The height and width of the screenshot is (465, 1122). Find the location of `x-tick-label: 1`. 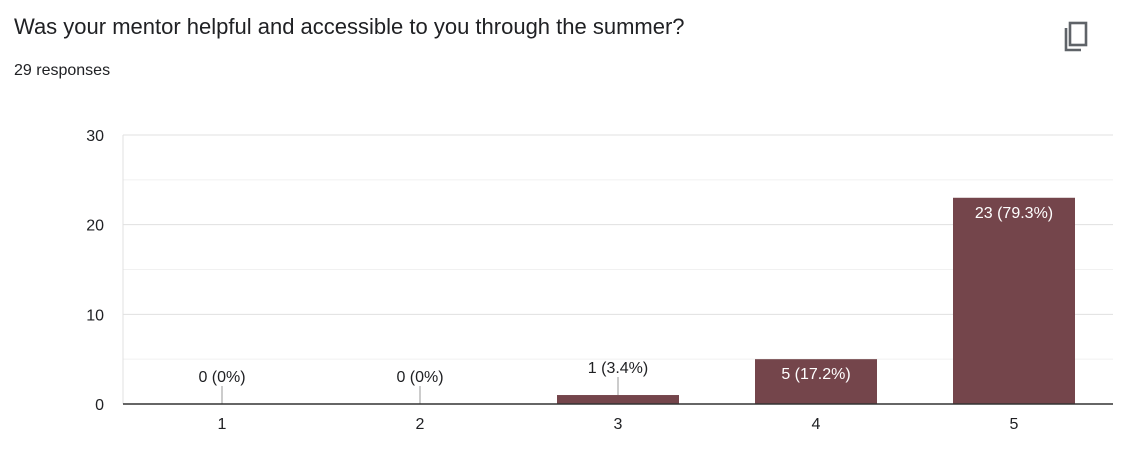

x-tick-label: 1 is located at coordinates (222, 424).